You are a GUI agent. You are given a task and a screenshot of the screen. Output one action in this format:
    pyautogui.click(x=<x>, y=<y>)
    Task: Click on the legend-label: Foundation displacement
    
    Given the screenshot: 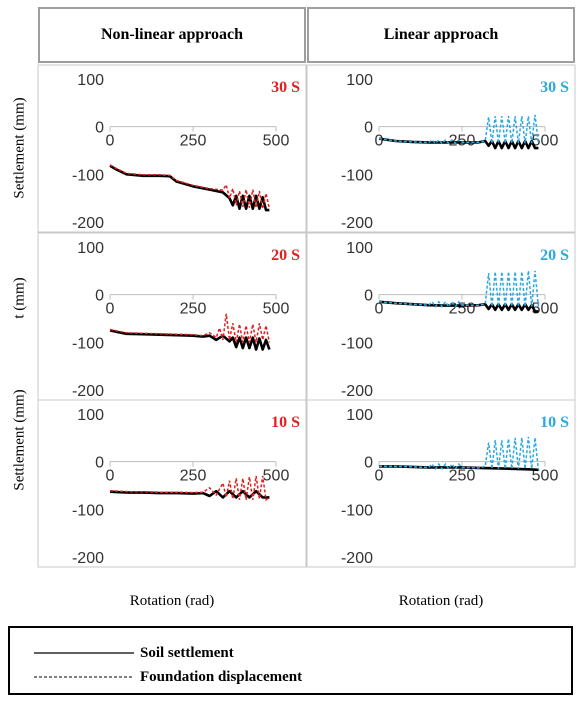 What is the action you would take?
    pyautogui.click(x=221, y=676)
    